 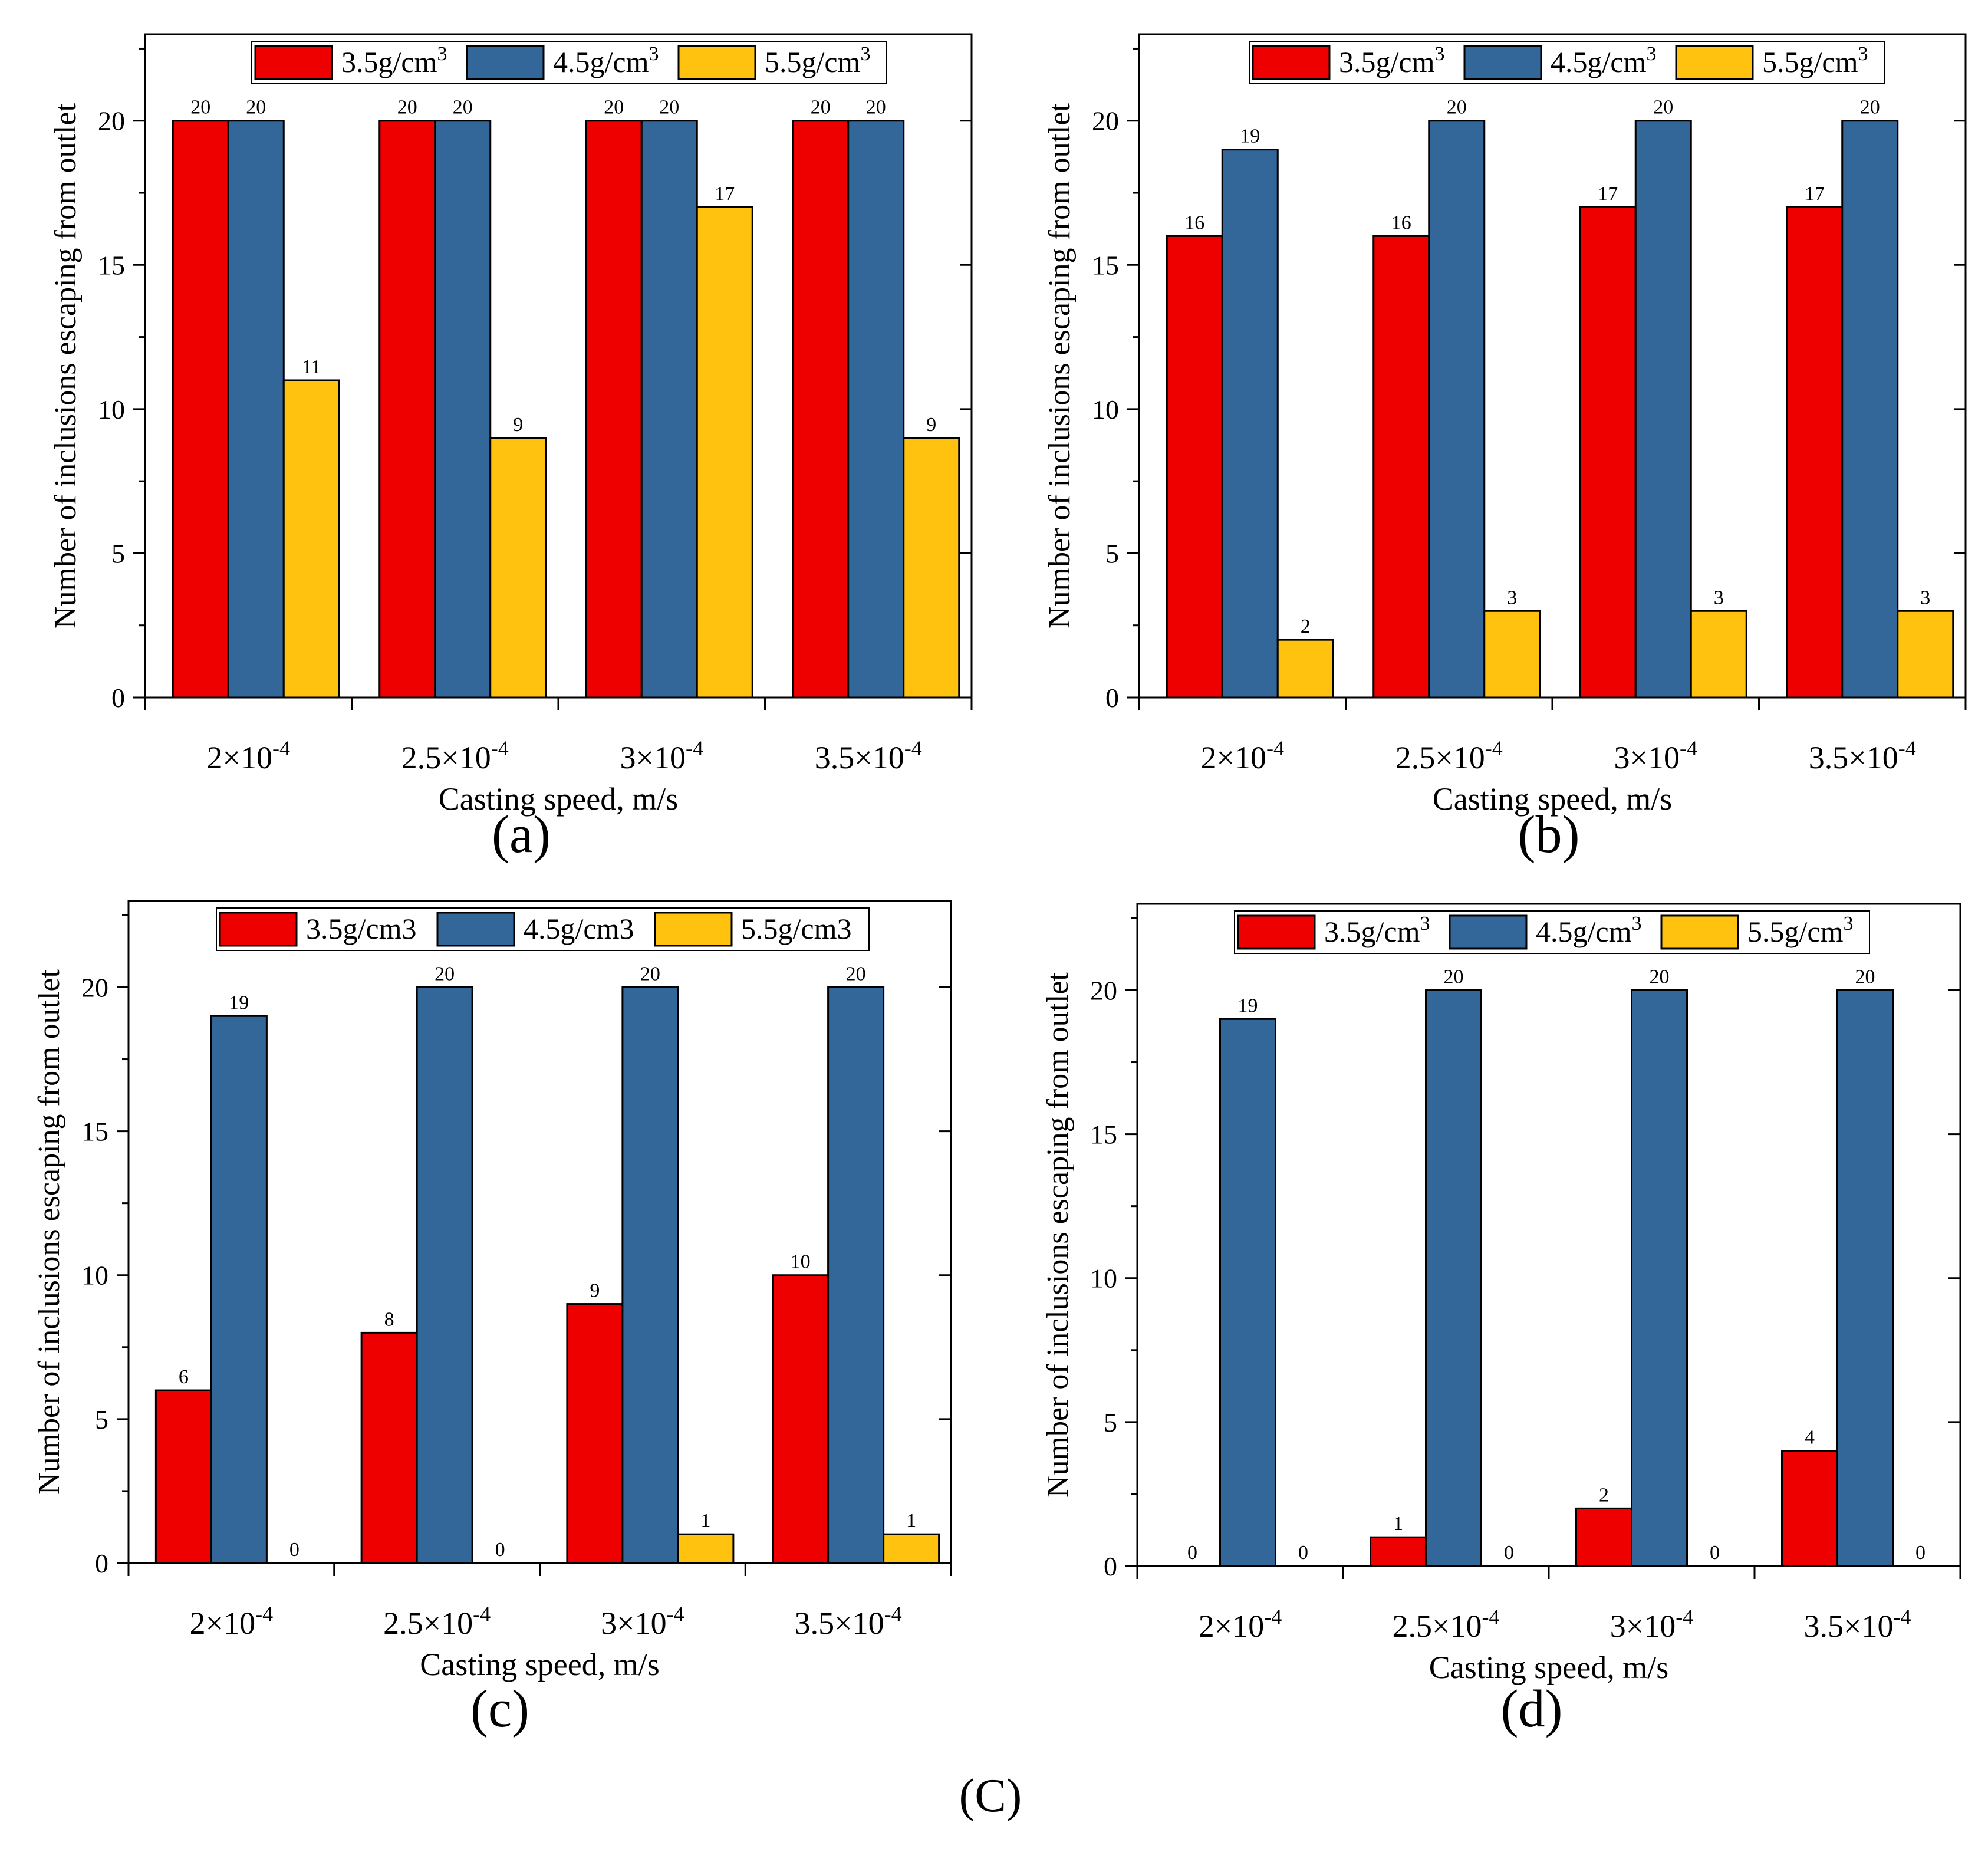 I want to click on legend-label-2: 4.5g/cm3, so click(x=579, y=929).